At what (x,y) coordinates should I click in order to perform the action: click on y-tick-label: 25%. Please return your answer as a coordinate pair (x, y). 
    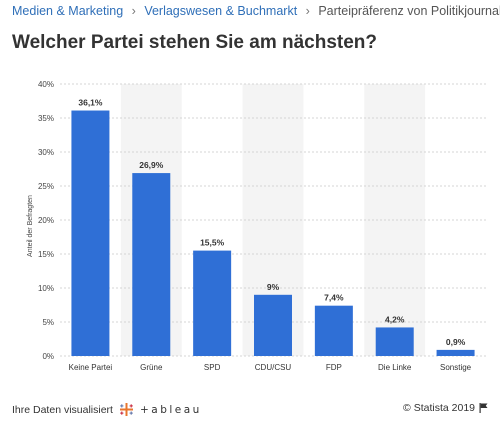
    Looking at the image, I should click on (46, 186).